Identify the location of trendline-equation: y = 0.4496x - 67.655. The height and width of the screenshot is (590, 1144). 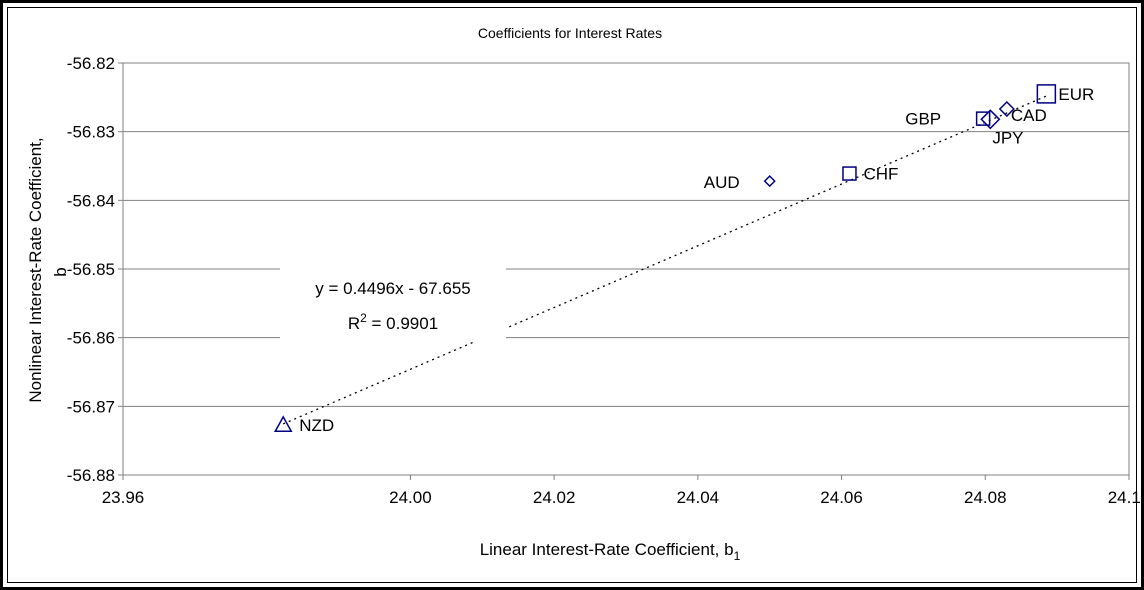
(392, 288).